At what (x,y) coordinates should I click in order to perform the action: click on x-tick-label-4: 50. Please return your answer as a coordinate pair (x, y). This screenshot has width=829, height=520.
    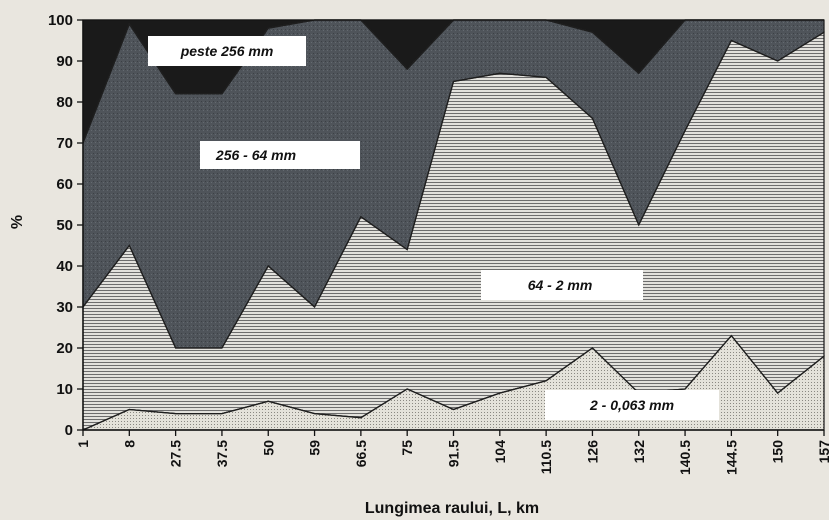
    Looking at the image, I should click on (268, 448).